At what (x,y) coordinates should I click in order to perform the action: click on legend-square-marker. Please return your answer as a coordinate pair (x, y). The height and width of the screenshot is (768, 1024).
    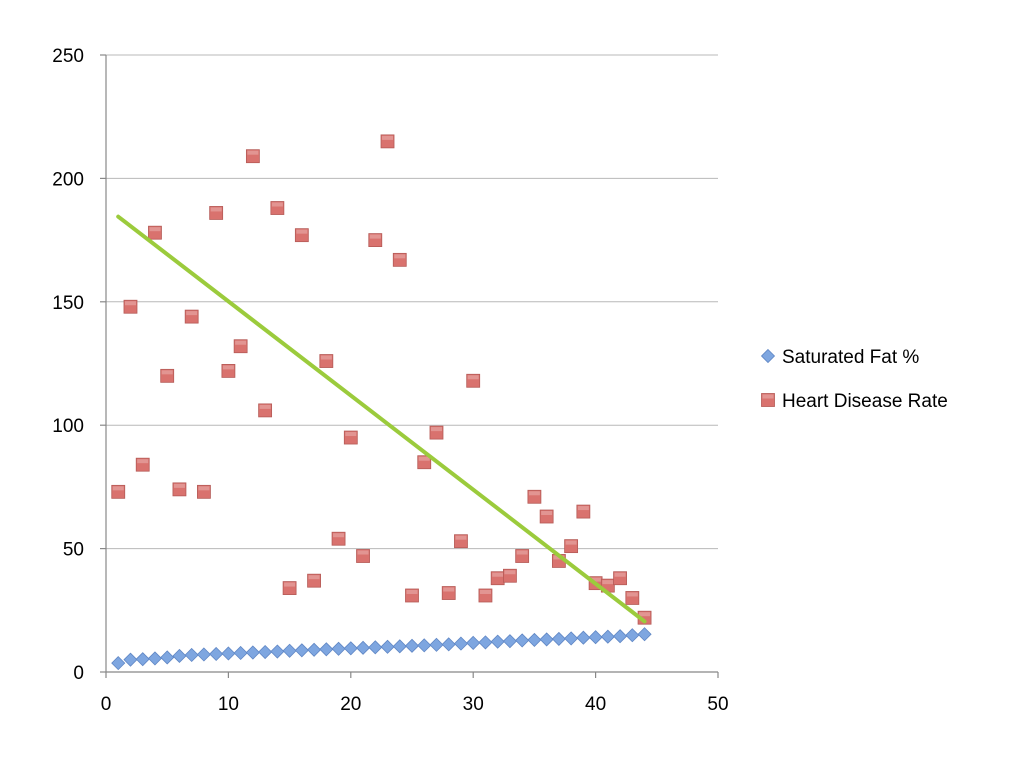
    Looking at the image, I should click on (768, 400).